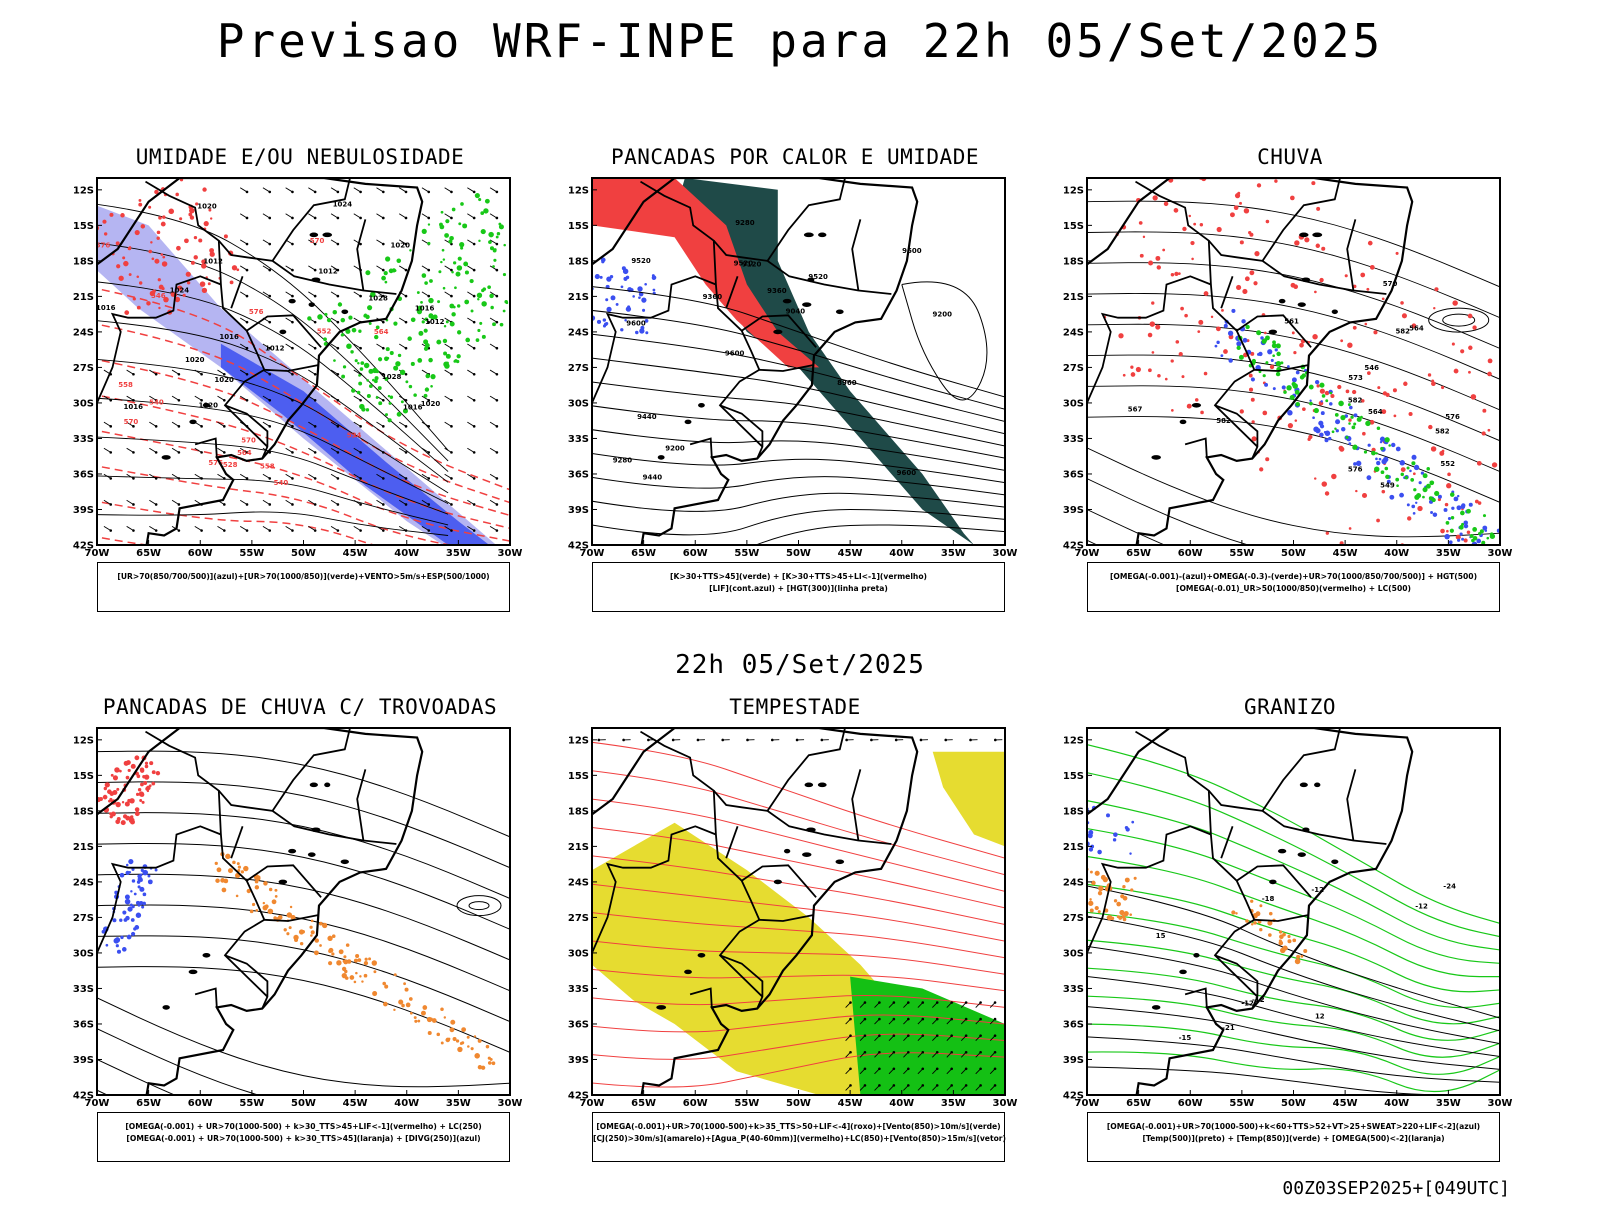 This screenshot has height=1215, width=1600. Describe the element at coordinates (1073, 989) in the screenshot. I see `lat-tick-label: 33S` at that location.